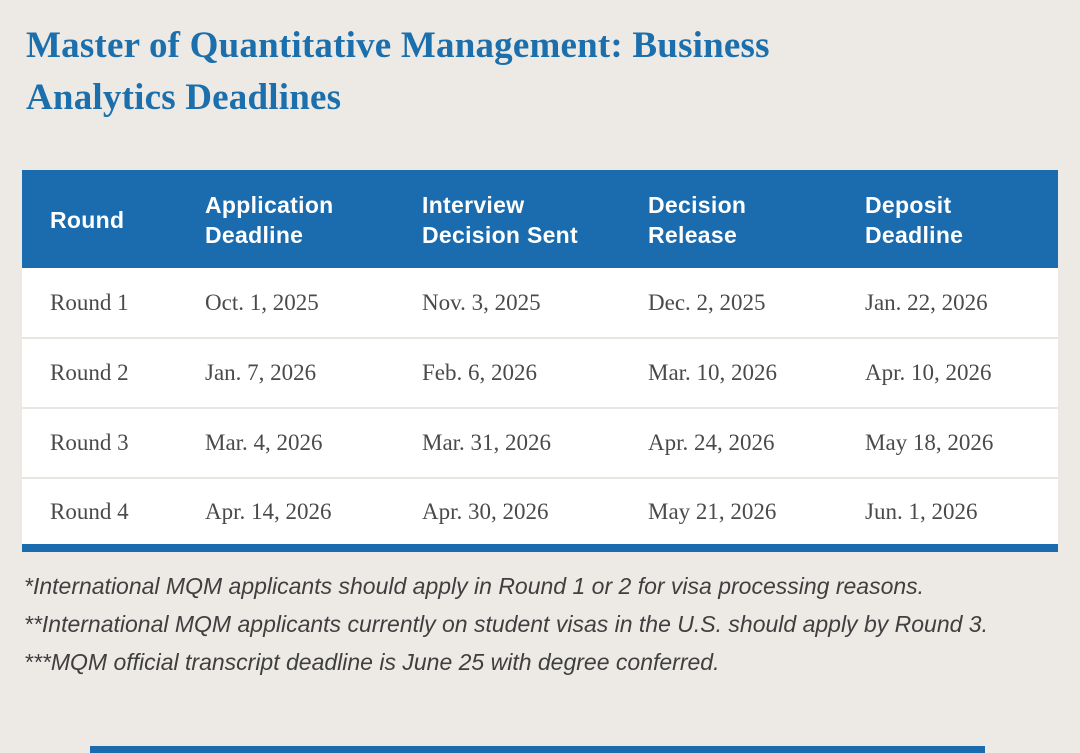  I want to click on cell-interview-decision-sent: Apr. 30, 2026, so click(507, 512).